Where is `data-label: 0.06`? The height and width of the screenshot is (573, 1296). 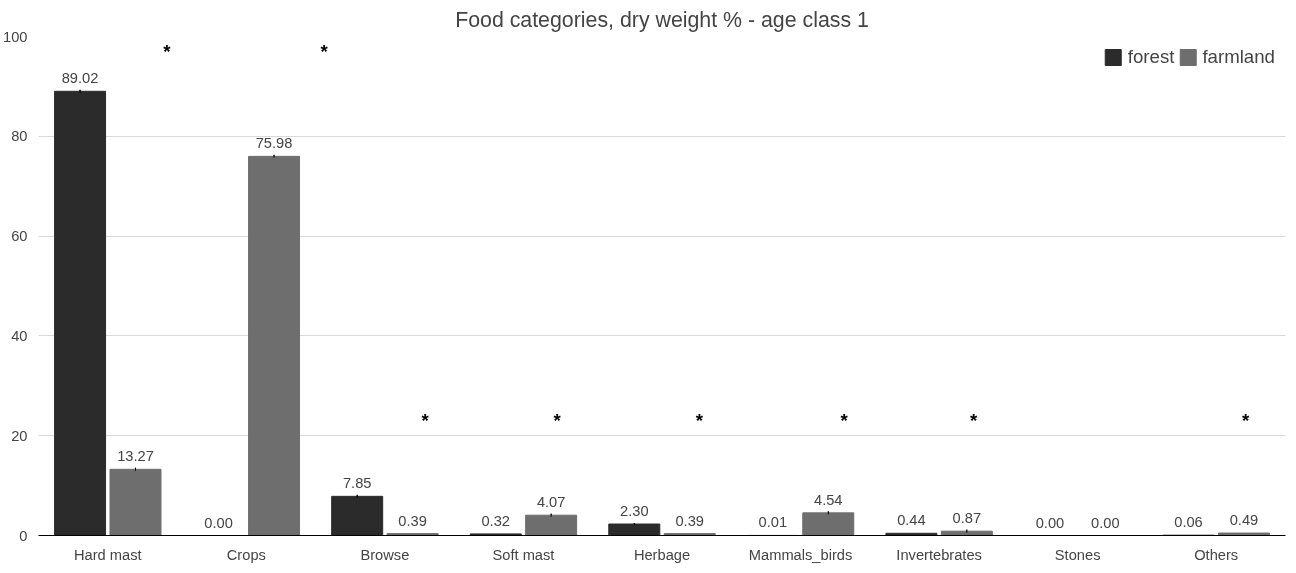 data-label: 0.06 is located at coordinates (1188, 522).